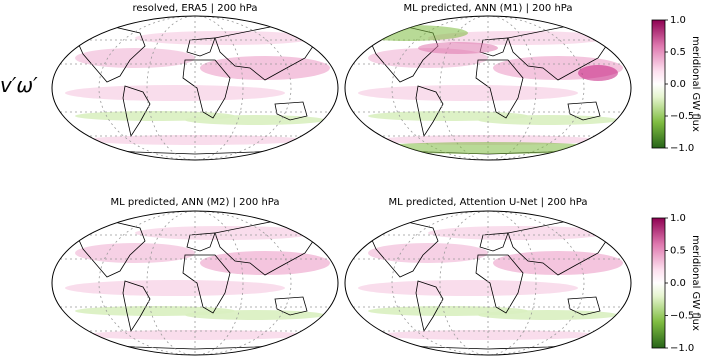  I want to click on panel-title: resolved, ERA5 | 200 hPa, so click(194, 8).